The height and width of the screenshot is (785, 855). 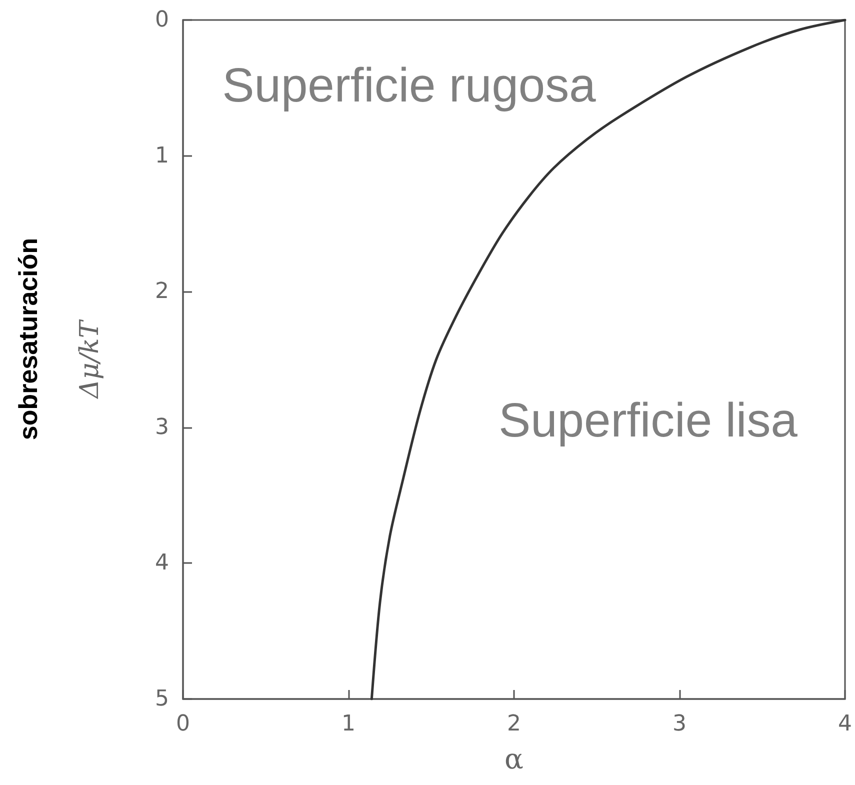 I want to click on y-axis-title: Δμ/kT, so click(x=90, y=359).